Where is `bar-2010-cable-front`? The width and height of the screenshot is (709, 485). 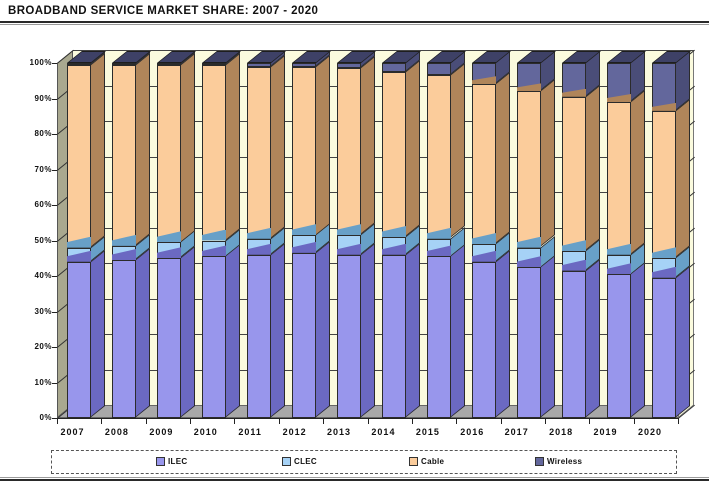 bar-2010-cable-front is located at coordinates (214, 152).